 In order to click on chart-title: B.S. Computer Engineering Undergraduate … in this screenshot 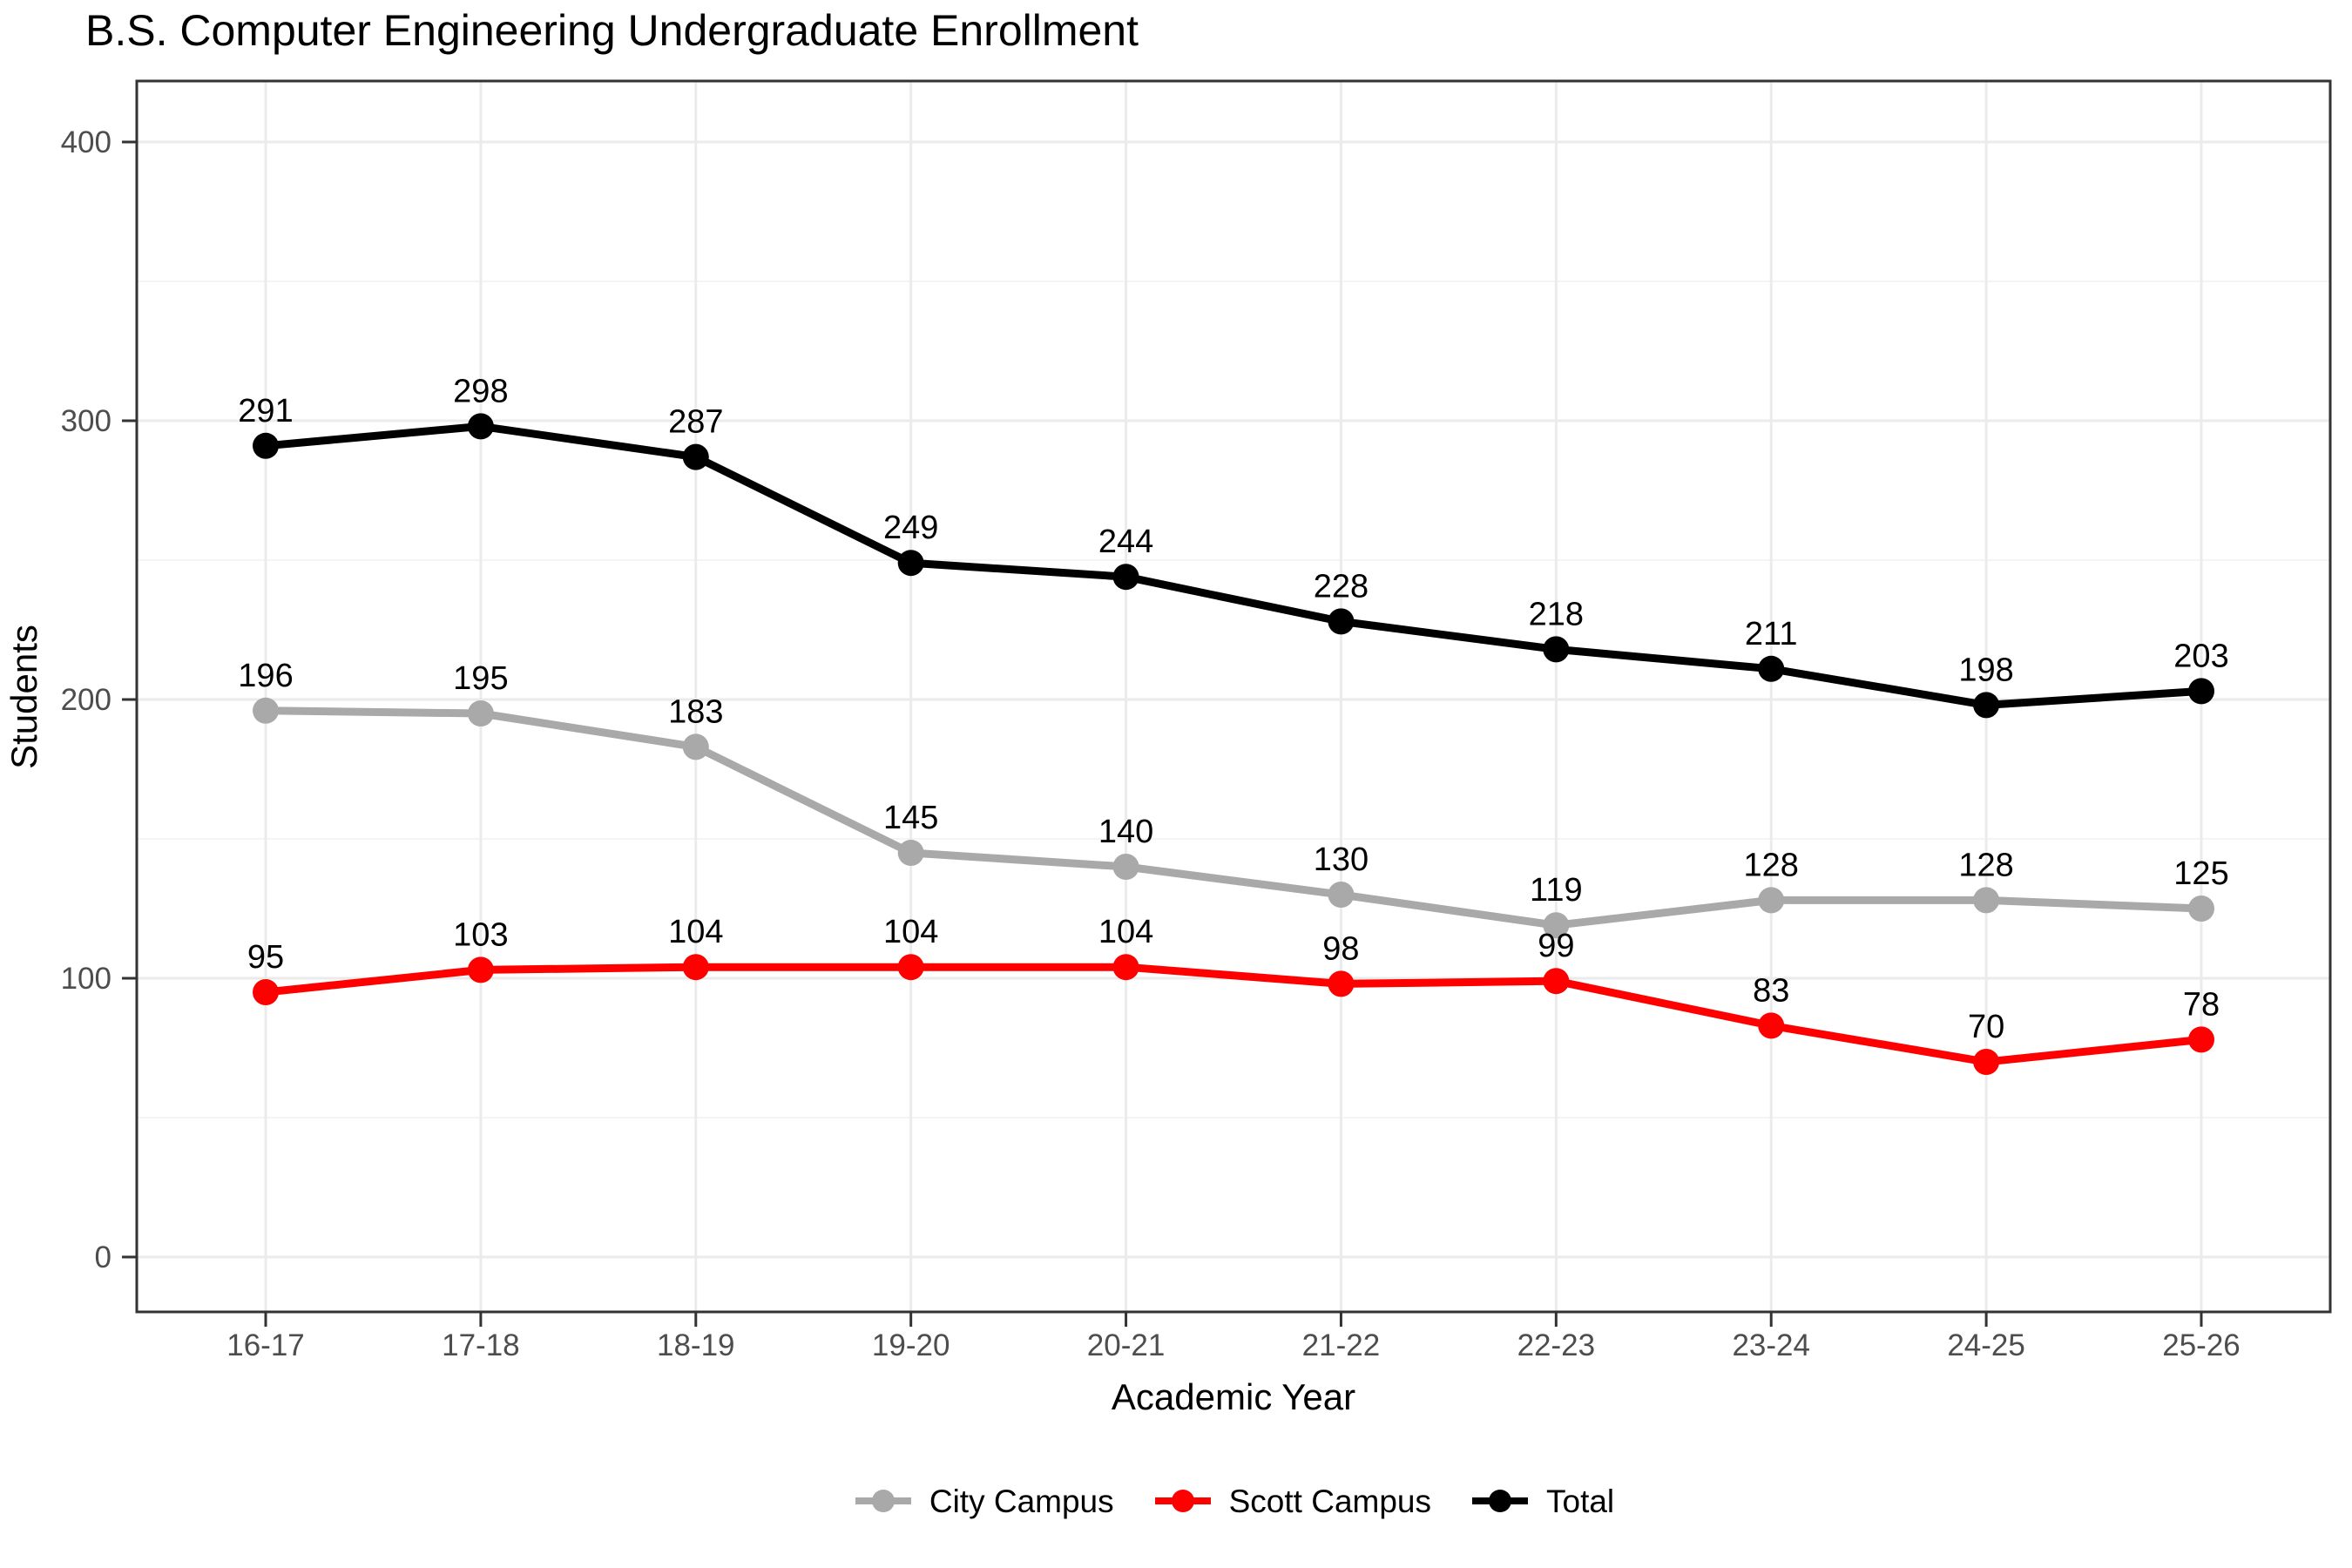, I will do `click(612, 31)`.